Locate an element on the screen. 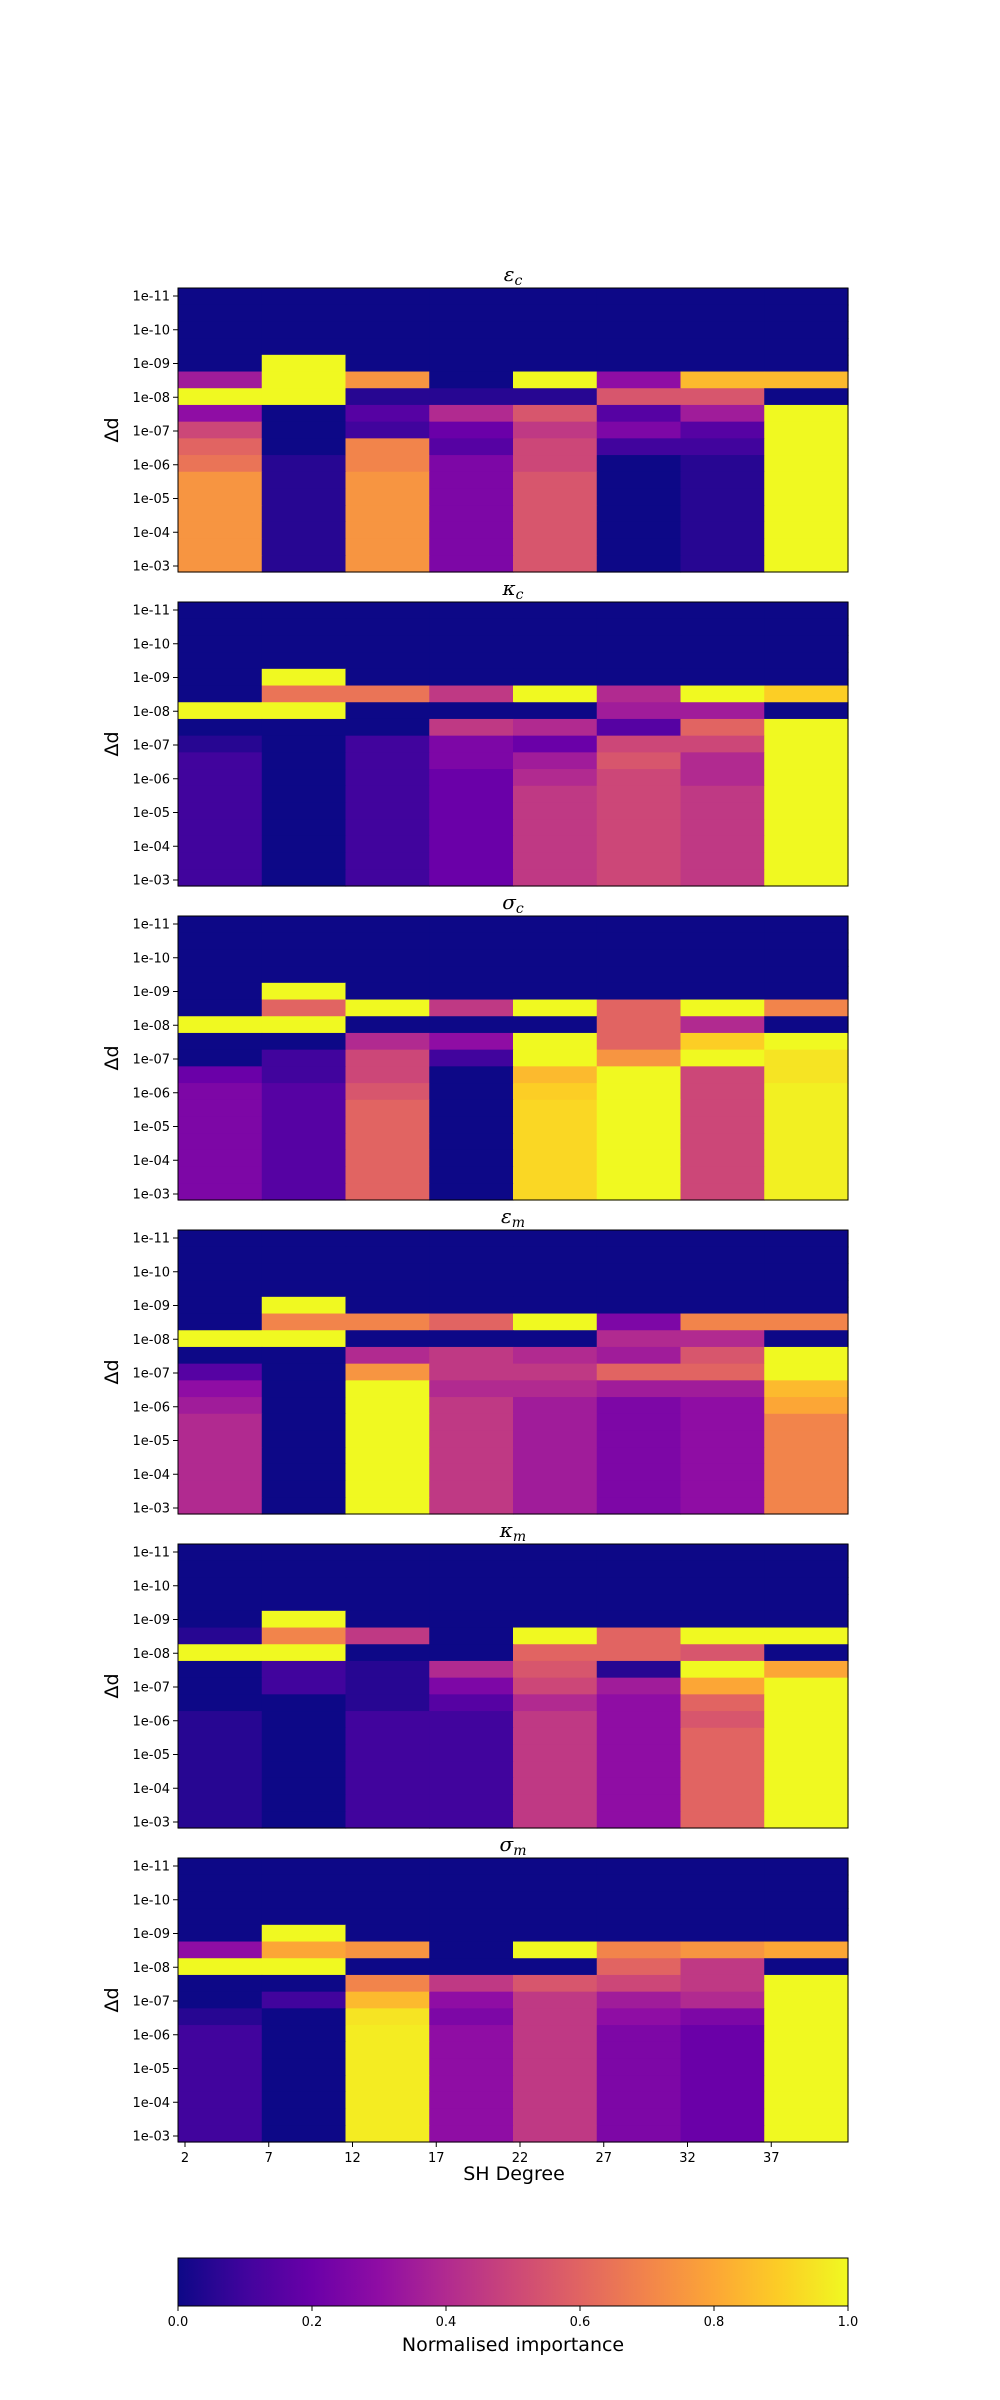  y-tick-label: 1e-06 is located at coordinates (151, 1721).